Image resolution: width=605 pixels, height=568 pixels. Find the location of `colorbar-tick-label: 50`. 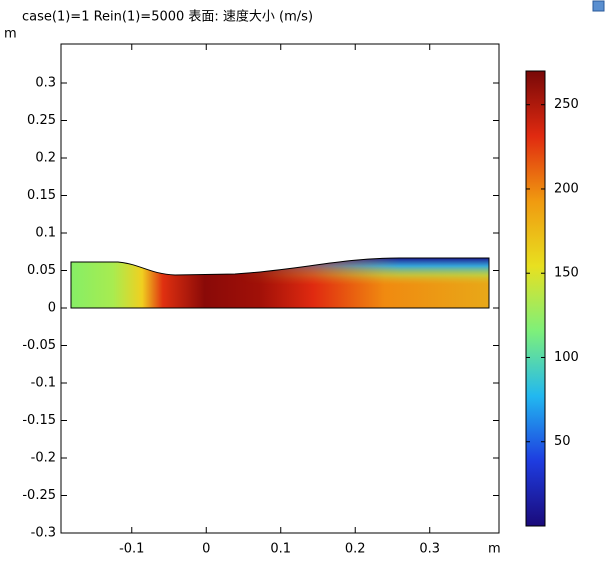

colorbar-tick-label: 50 is located at coordinates (562, 441).